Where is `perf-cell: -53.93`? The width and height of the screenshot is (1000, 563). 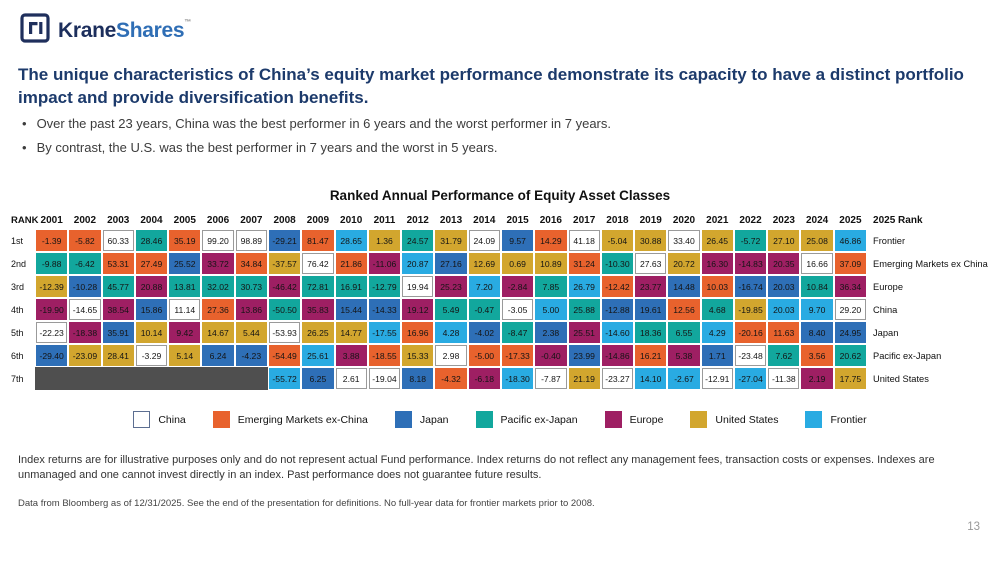
perf-cell: -53.93 is located at coordinates (284, 332).